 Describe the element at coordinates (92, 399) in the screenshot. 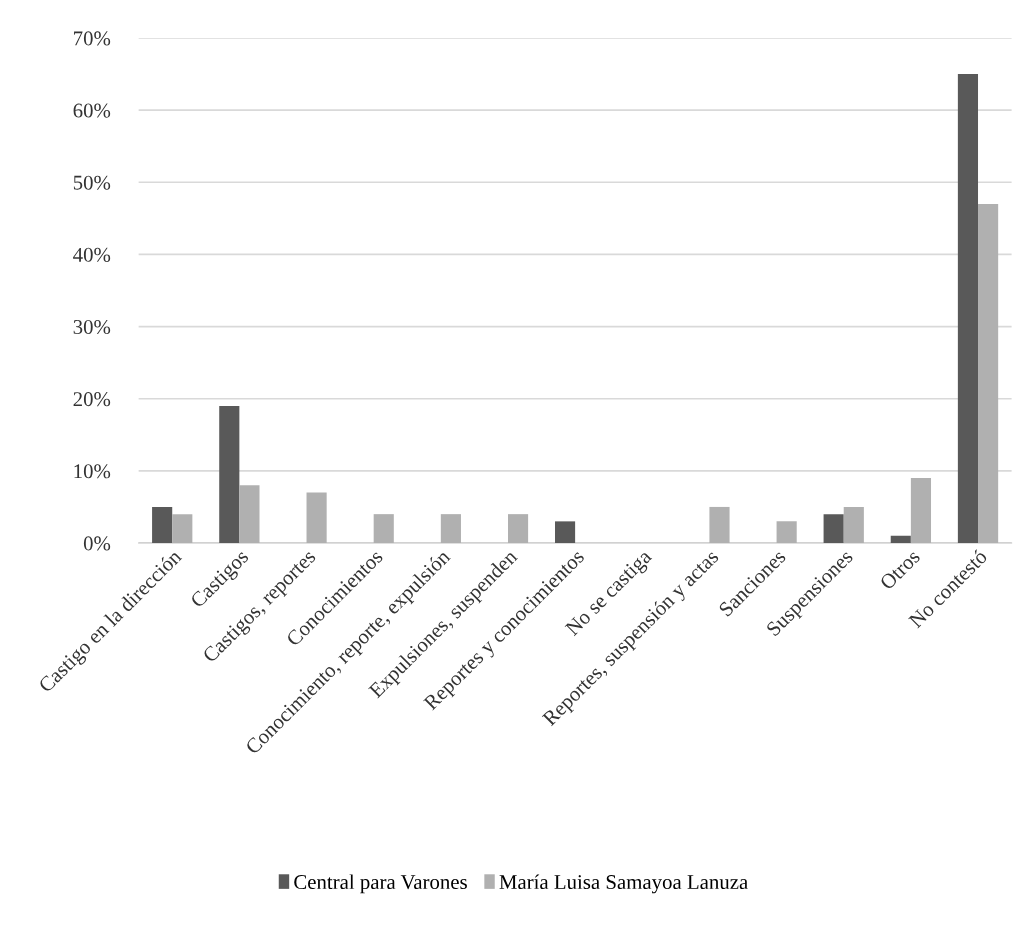

I see `y-tick-label: 20%` at that location.